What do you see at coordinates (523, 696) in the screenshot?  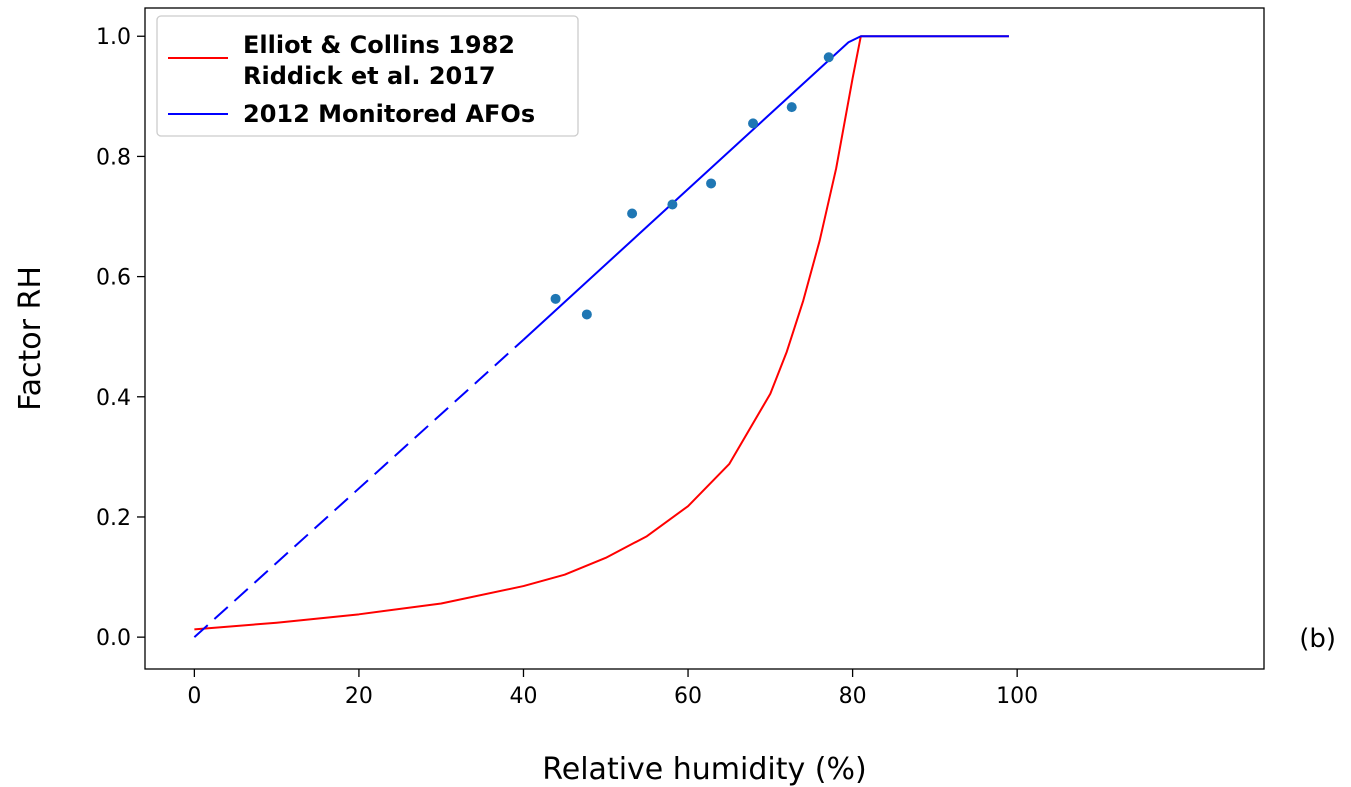 I see `x-tick-label: 40` at bounding box center [523, 696].